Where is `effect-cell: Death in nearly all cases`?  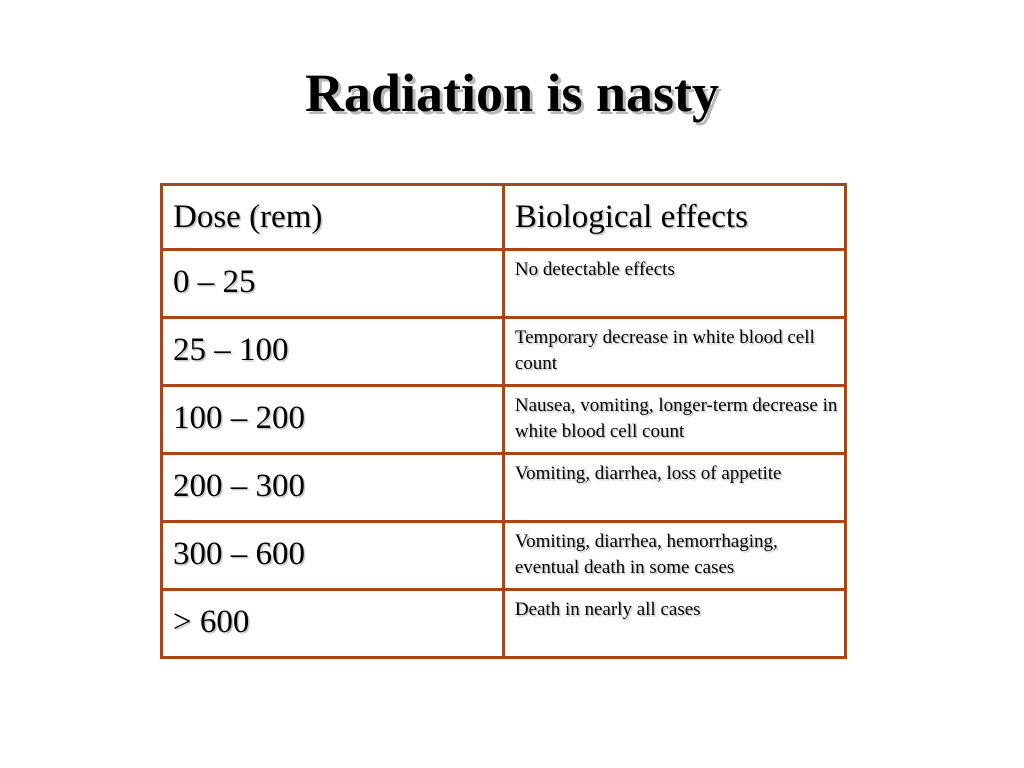
effect-cell: Death in nearly all cases is located at coordinates (674, 623).